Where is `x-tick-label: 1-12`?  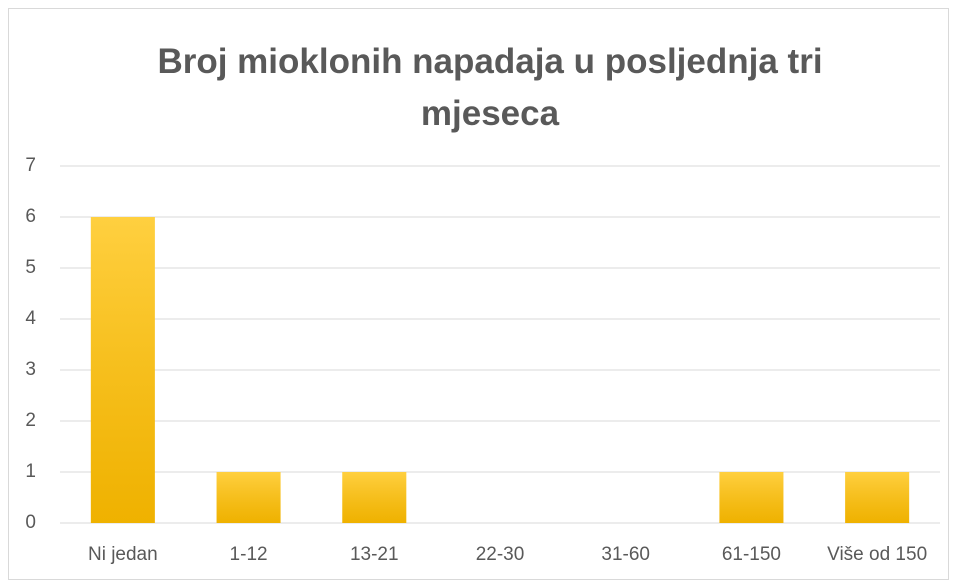
x-tick-label: 1-12 is located at coordinates (249, 554).